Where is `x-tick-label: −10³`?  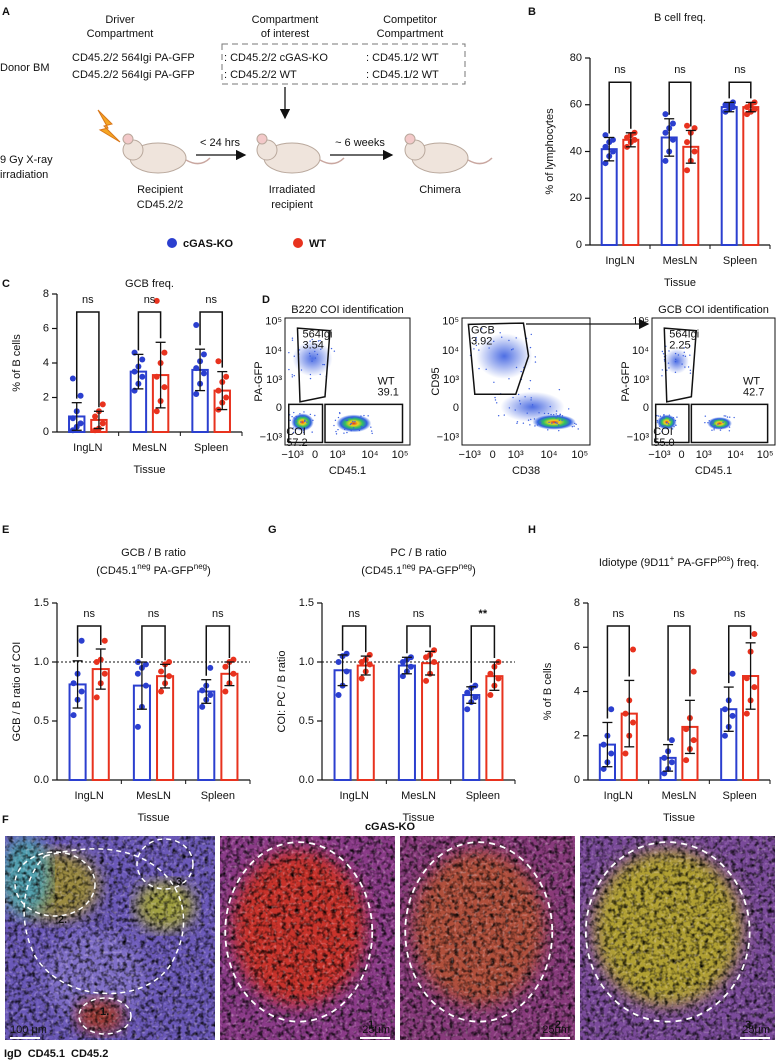
x-tick-label: −10³ is located at coordinates (659, 455).